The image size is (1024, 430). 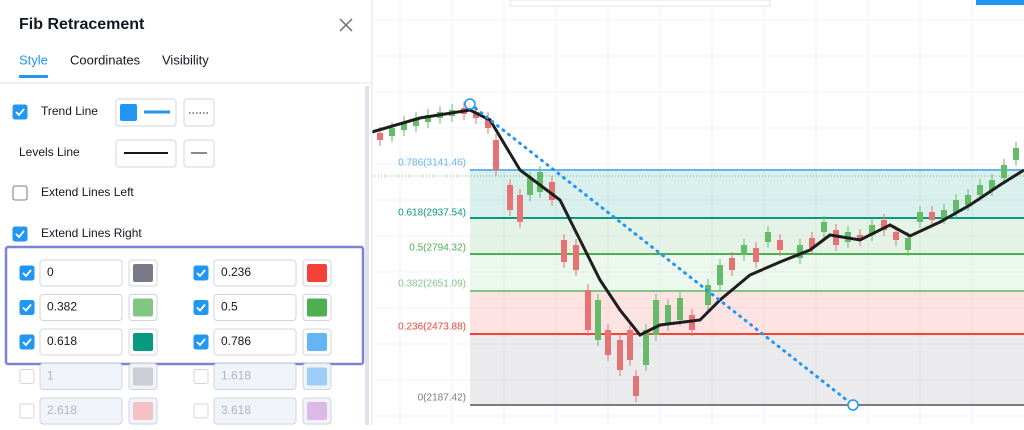 What do you see at coordinates (1000, 2) in the screenshot?
I see `toolbar-button` at bounding box center [1000, 2].